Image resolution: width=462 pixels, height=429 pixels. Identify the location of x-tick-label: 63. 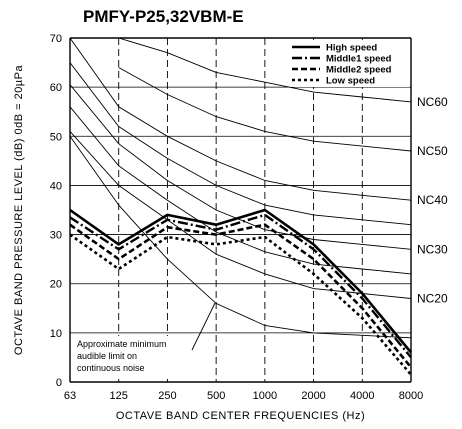
(70, 396).